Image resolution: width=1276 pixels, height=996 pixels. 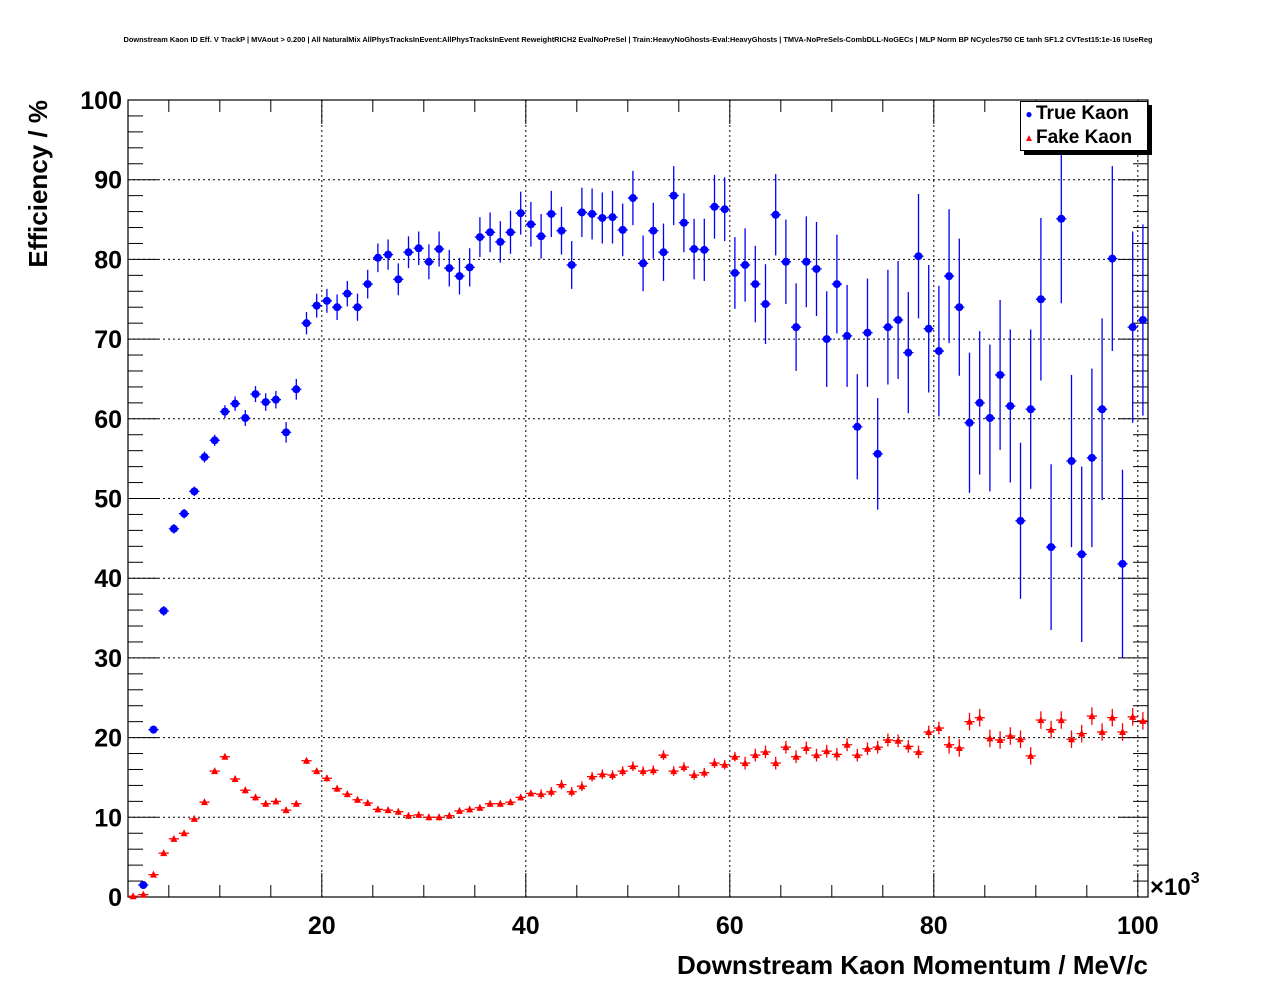 I want to click on y-tick-label: 60, so click(x=108, y=420).